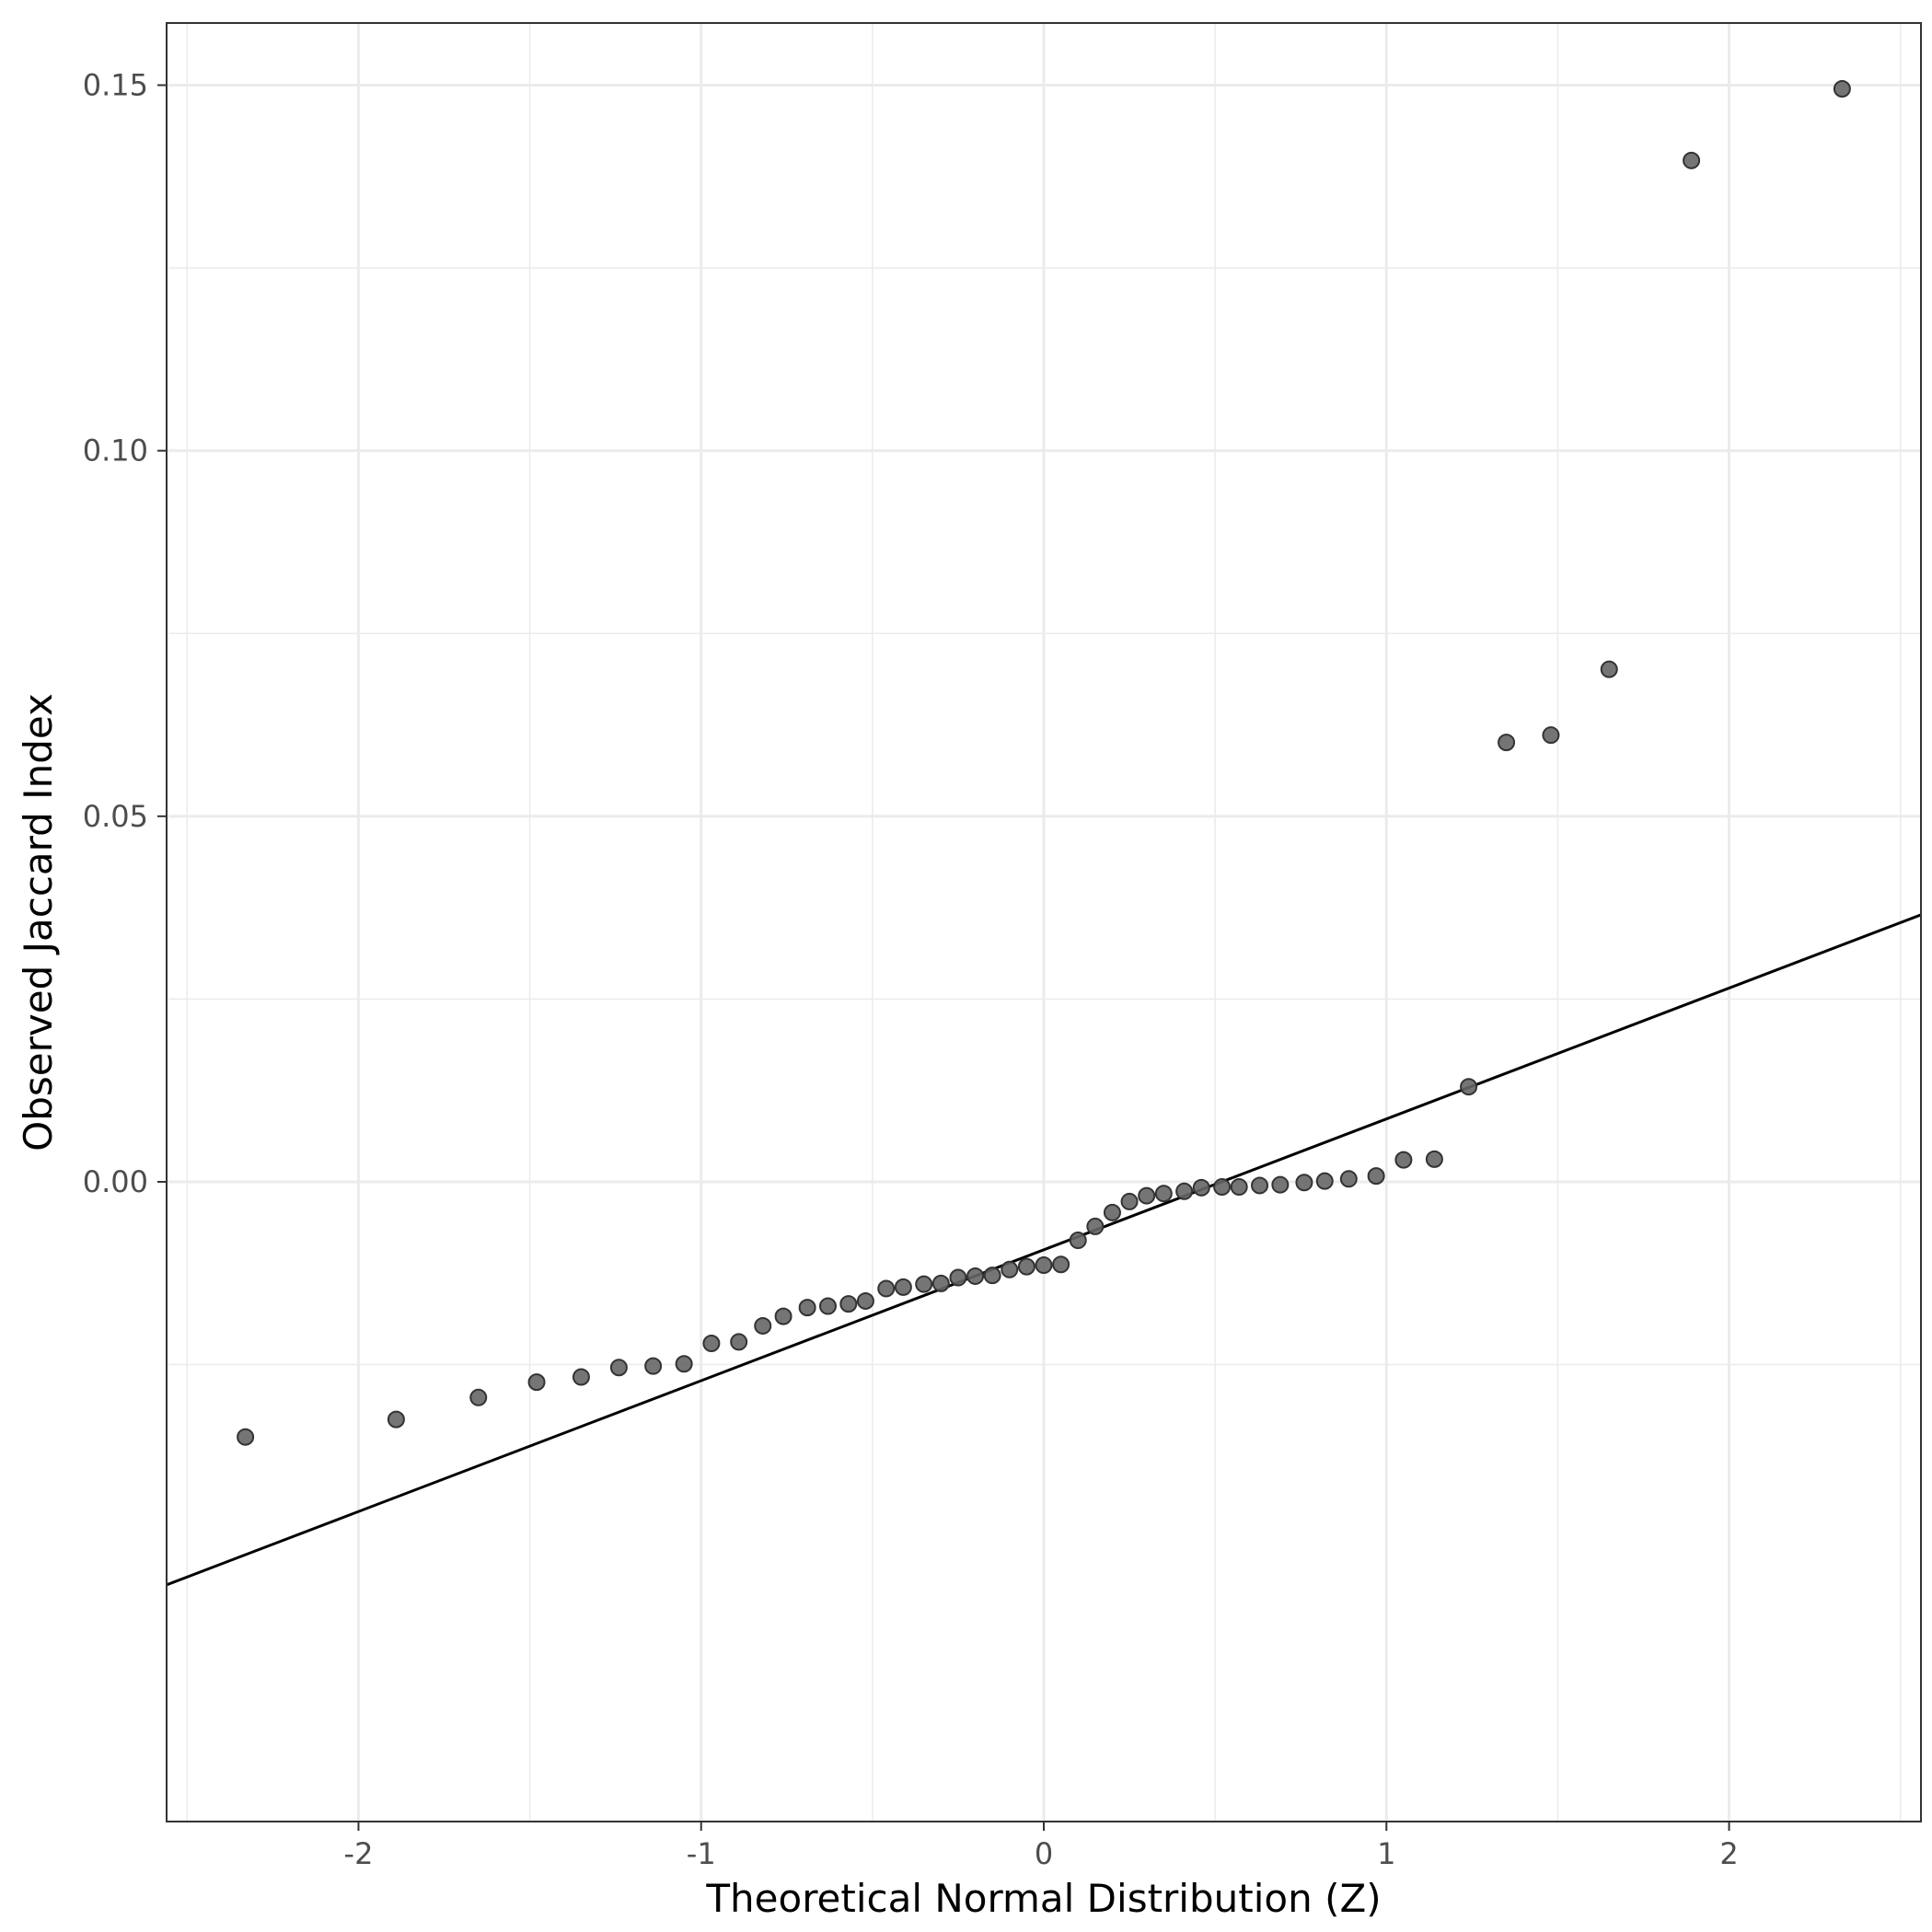 Image resolution: width=1932 pixels, height=1932 pixels. I want to click on y-axis-ticks: 0.00 0.05 0.10 0.15, so click(125, 633).